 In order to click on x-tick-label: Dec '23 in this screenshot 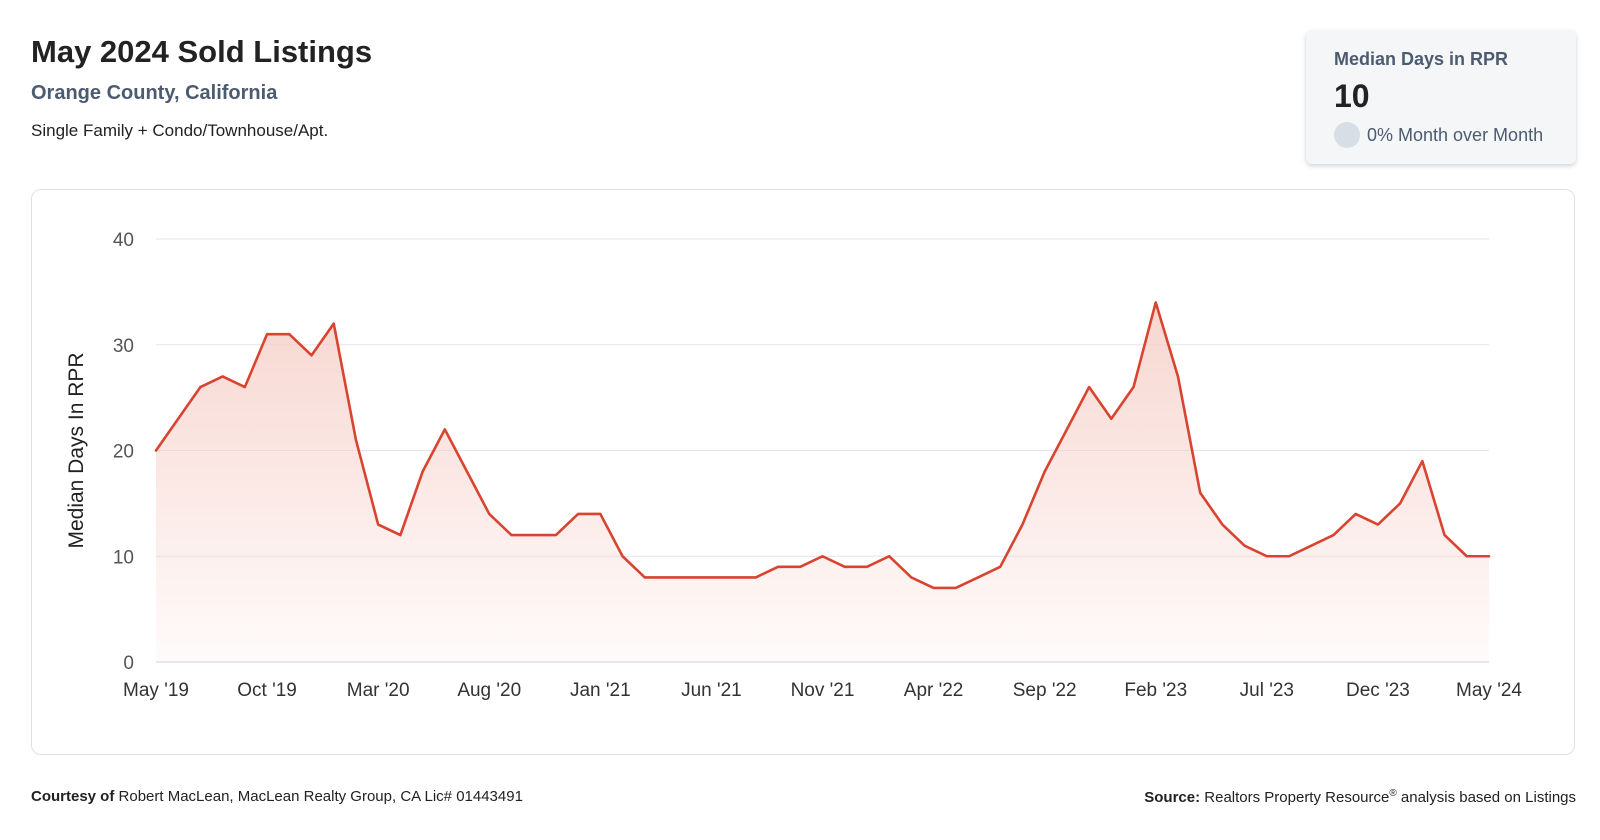, I will do `click(1378, 690)`.